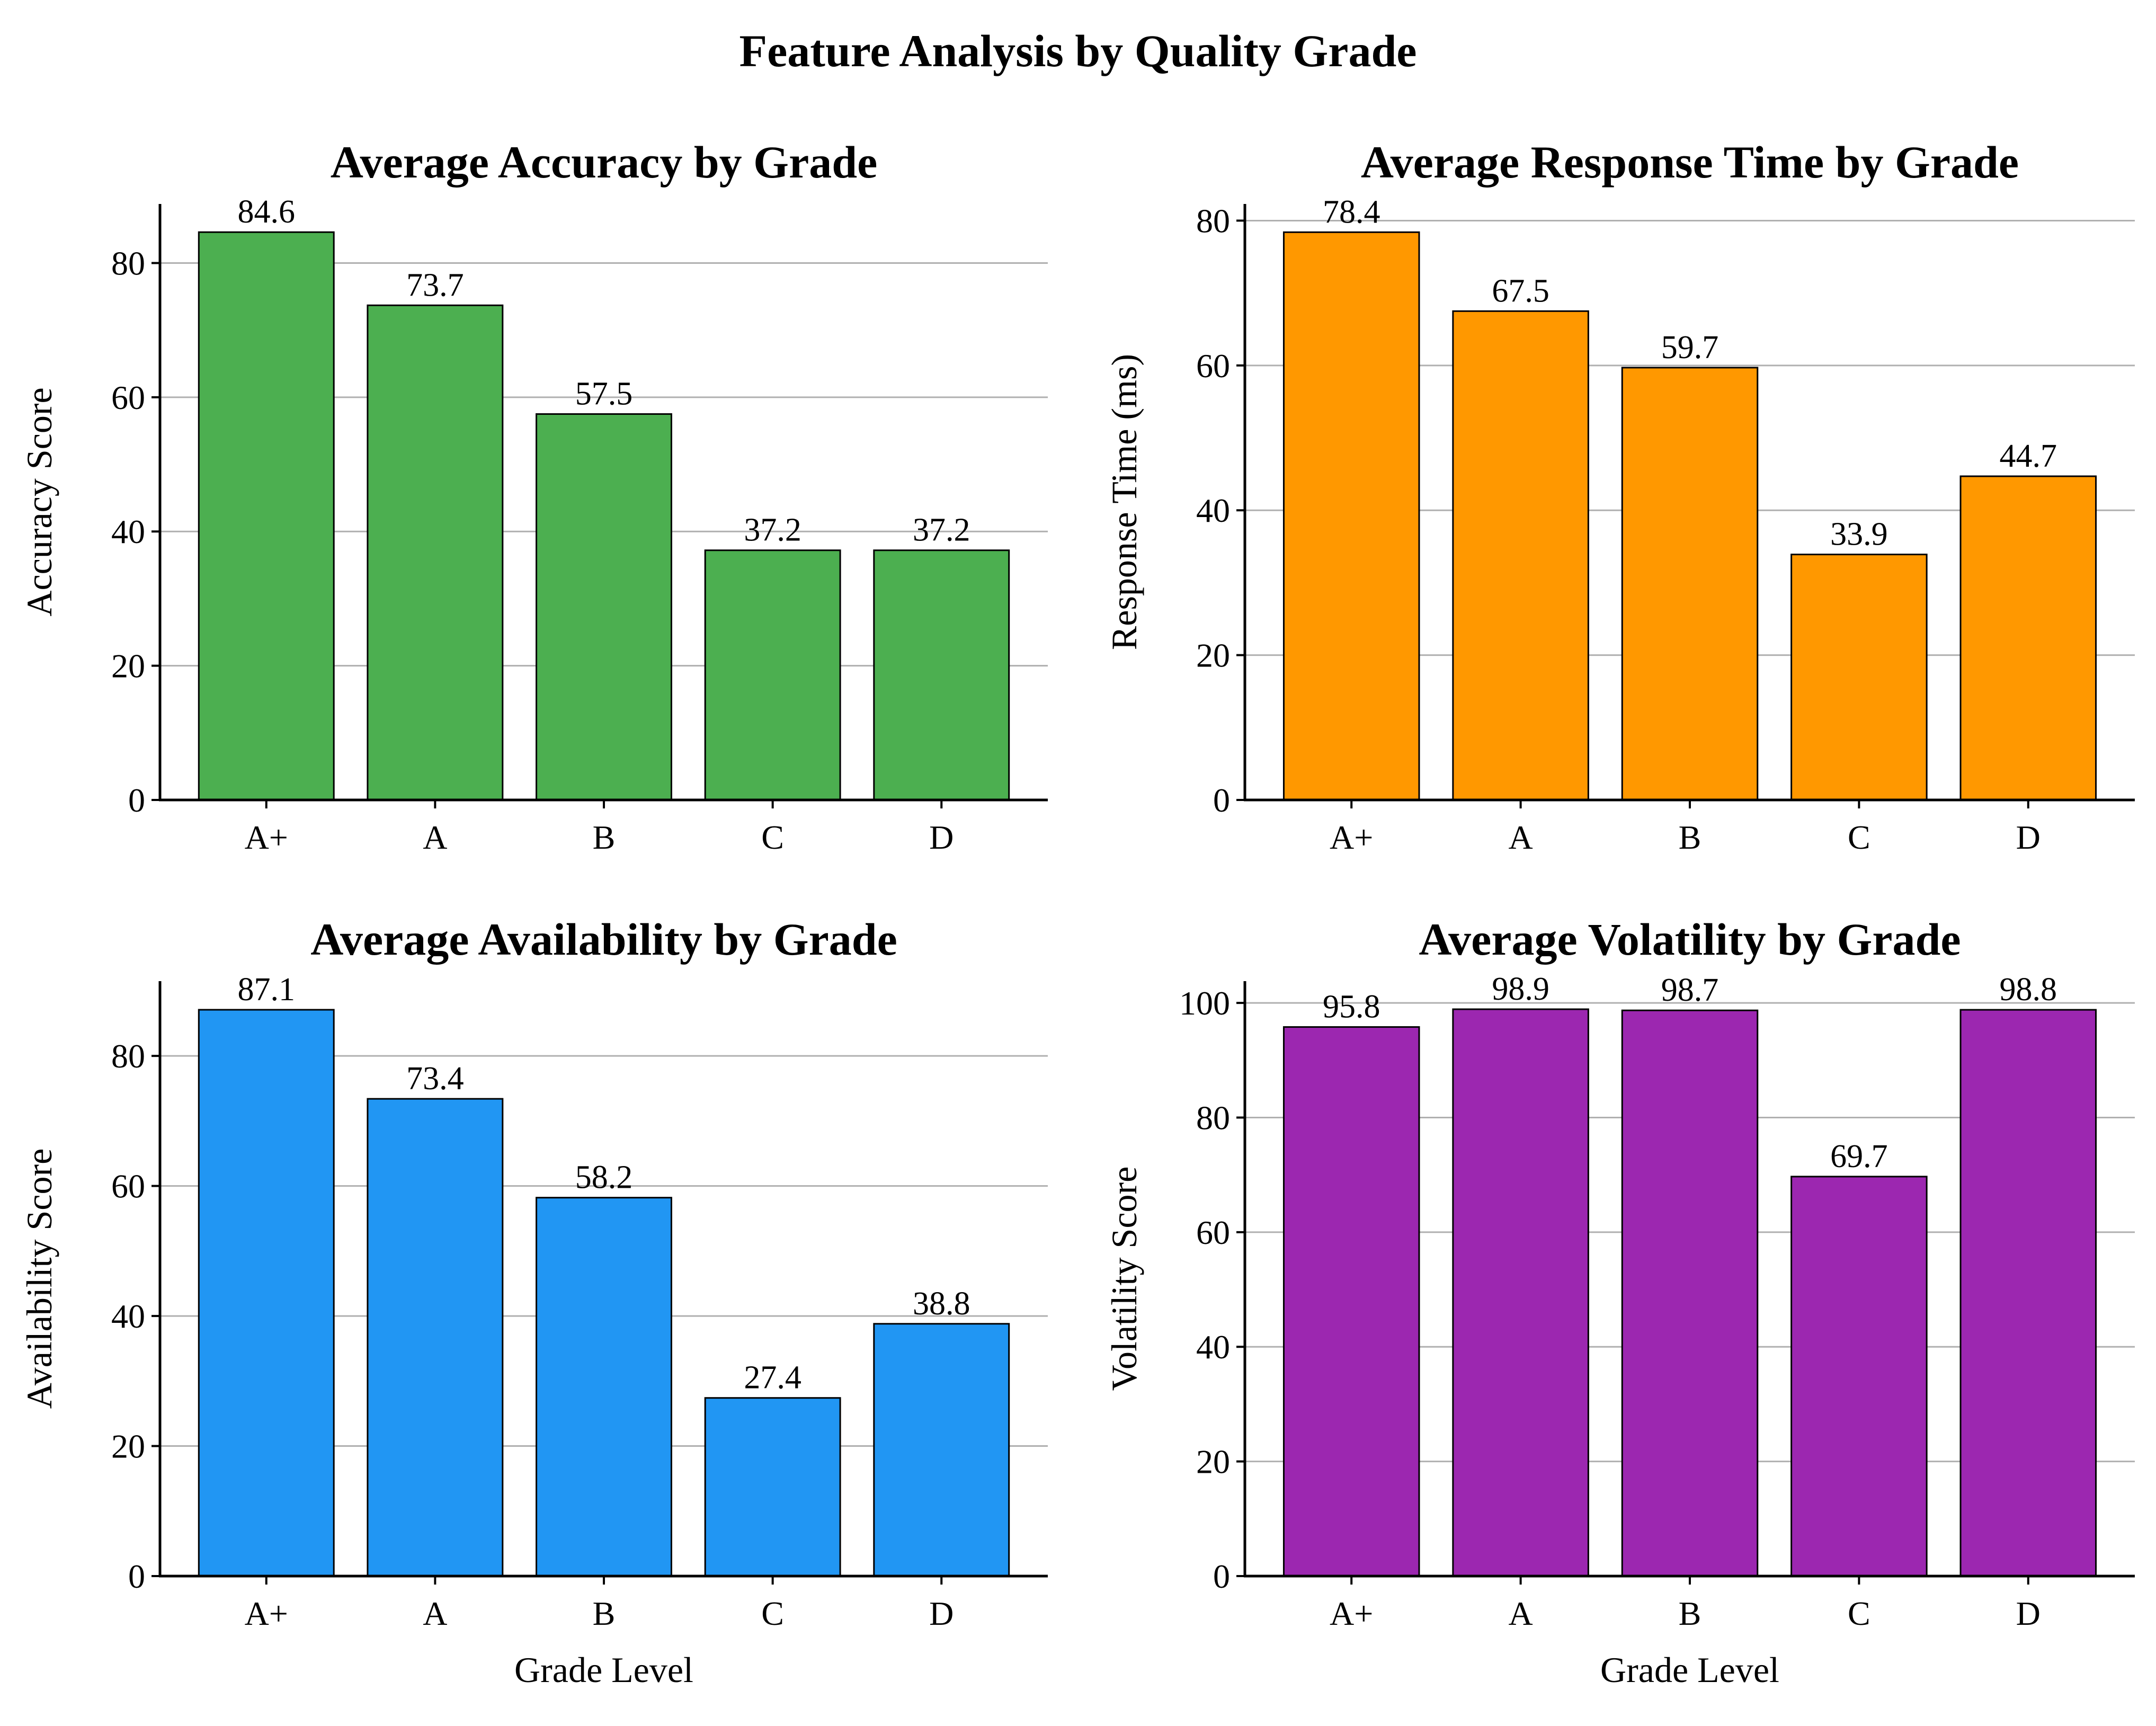 The image size is (2156, 1726). I want to click on bar-value-label: 87.1, so click(266, 990).